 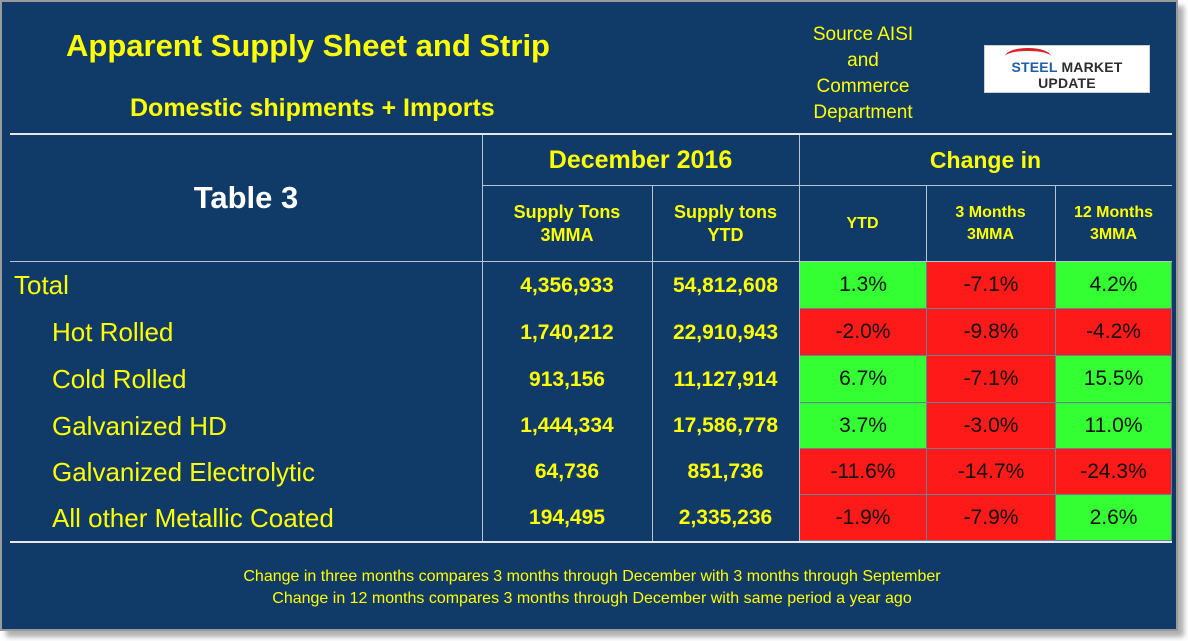 I want to click on source-note: Source AISI and Commerce Department, so click(x=863, y=74).